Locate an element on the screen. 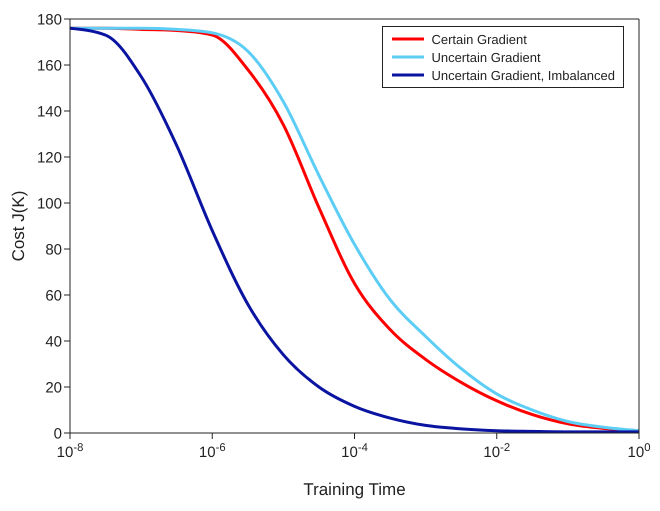 The height and width of the screenshot is (511, 660). y-tick-label: 140 is located at coordinates (49, 111).